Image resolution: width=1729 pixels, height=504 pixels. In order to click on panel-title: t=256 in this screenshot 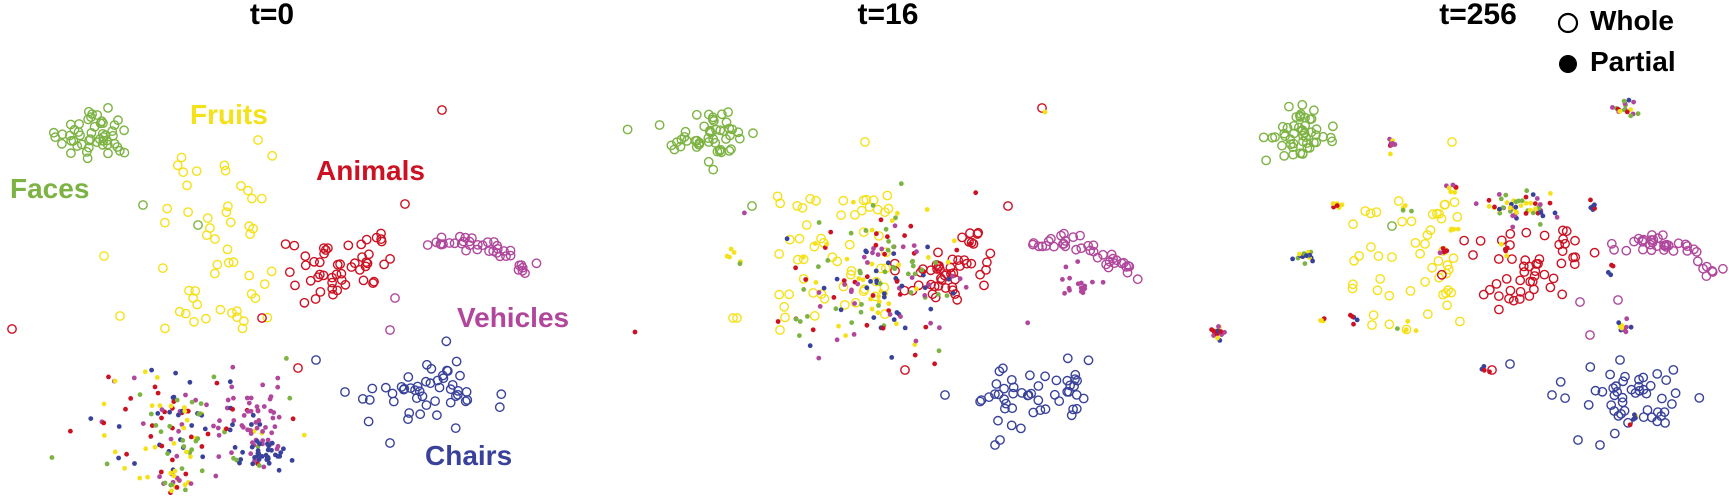, I will do `click(1478, 15)`.